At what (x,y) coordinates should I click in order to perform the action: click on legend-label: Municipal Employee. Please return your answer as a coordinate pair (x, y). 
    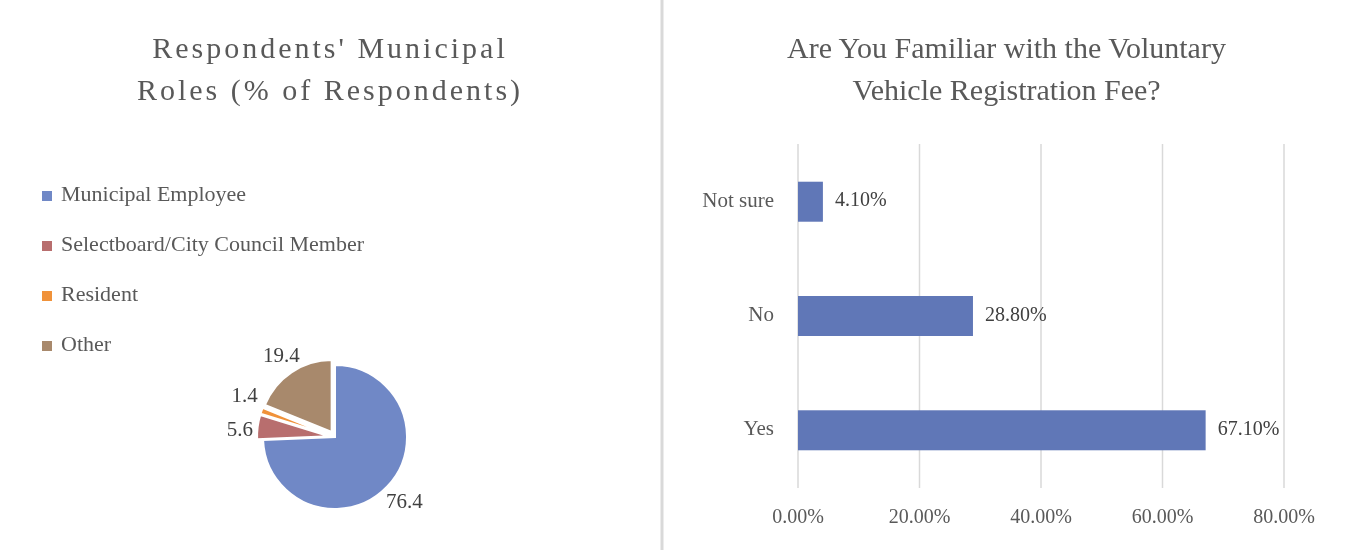
    Looking at the image, I should click on (154, 194).